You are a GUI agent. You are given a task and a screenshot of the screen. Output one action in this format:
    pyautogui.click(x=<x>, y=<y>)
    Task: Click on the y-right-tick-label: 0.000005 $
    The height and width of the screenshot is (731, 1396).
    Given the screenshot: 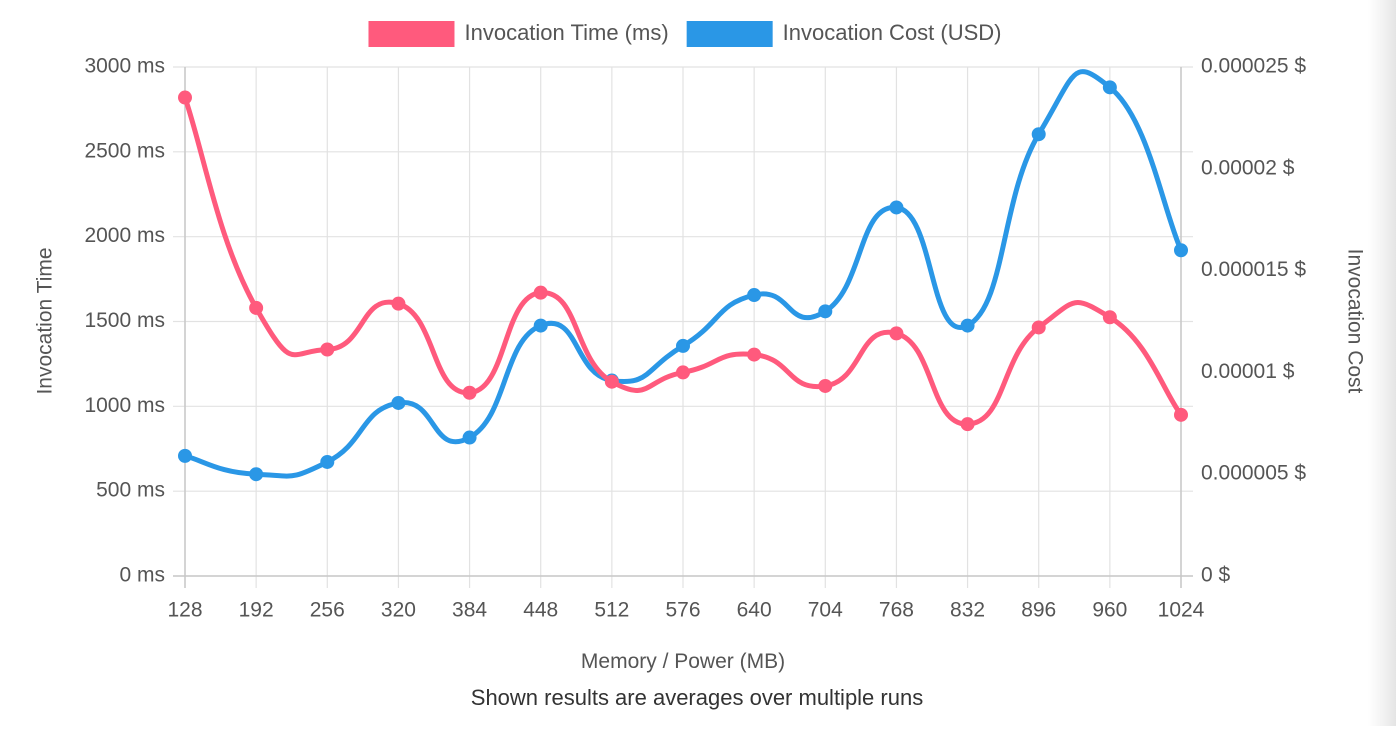 What is the action you would take?
    pyautogui.click(x=1253, y=473)
    